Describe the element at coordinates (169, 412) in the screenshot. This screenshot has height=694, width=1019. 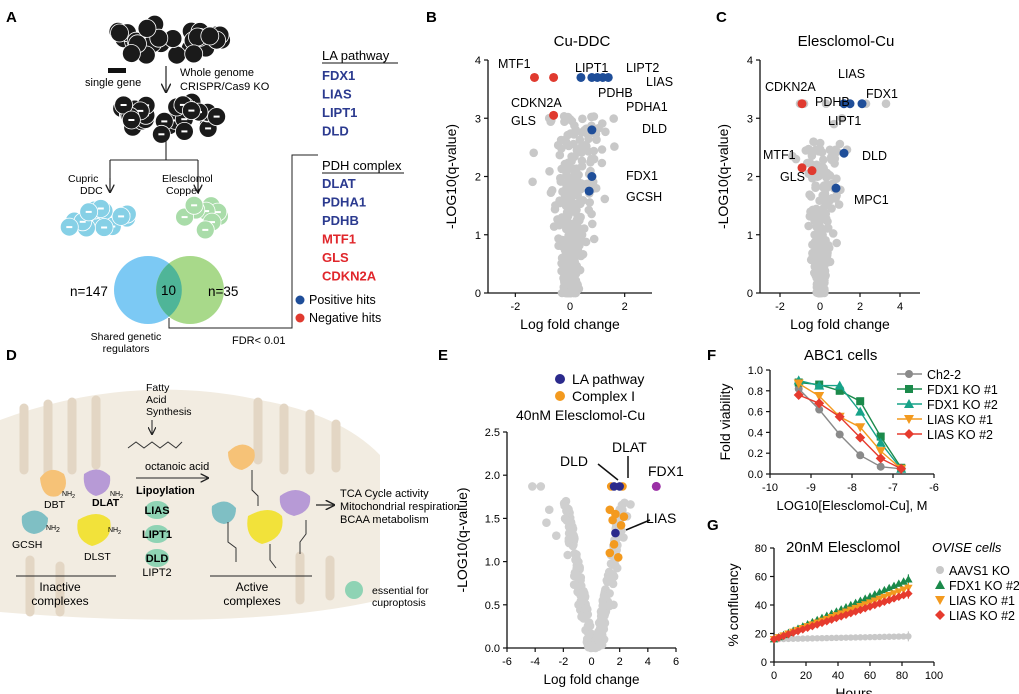
I see `fatty-label-3: Synthesis` at that location.